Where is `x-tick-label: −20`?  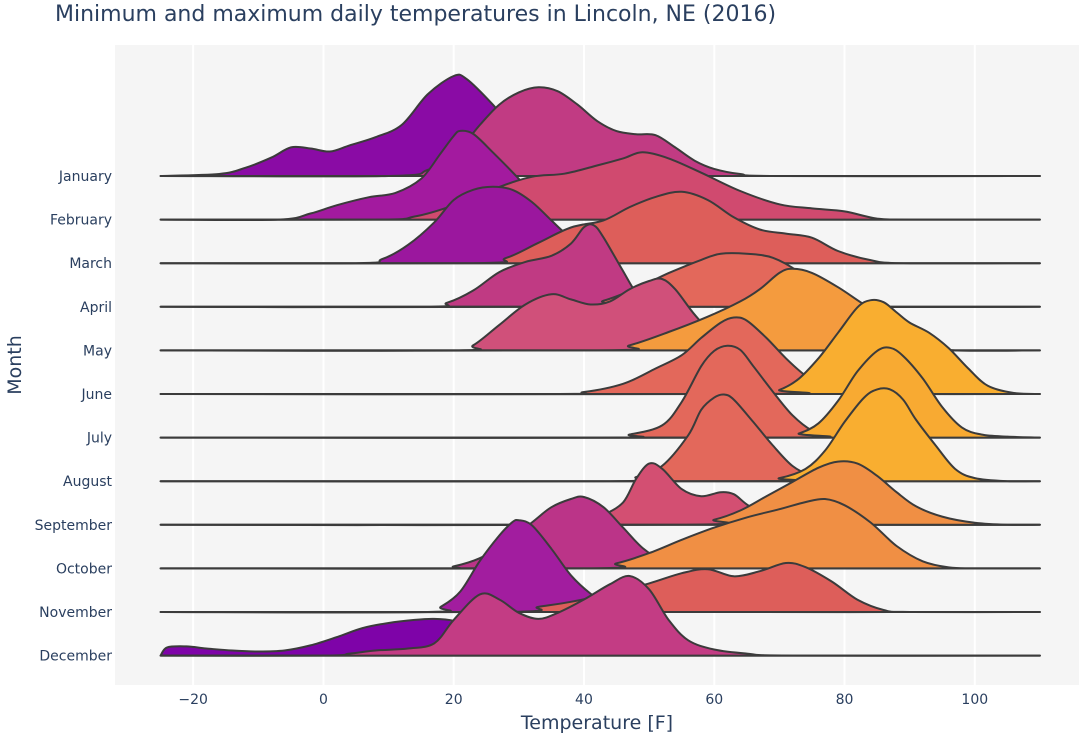
x-tick-label: −20 is located at coordinates (193, 700).